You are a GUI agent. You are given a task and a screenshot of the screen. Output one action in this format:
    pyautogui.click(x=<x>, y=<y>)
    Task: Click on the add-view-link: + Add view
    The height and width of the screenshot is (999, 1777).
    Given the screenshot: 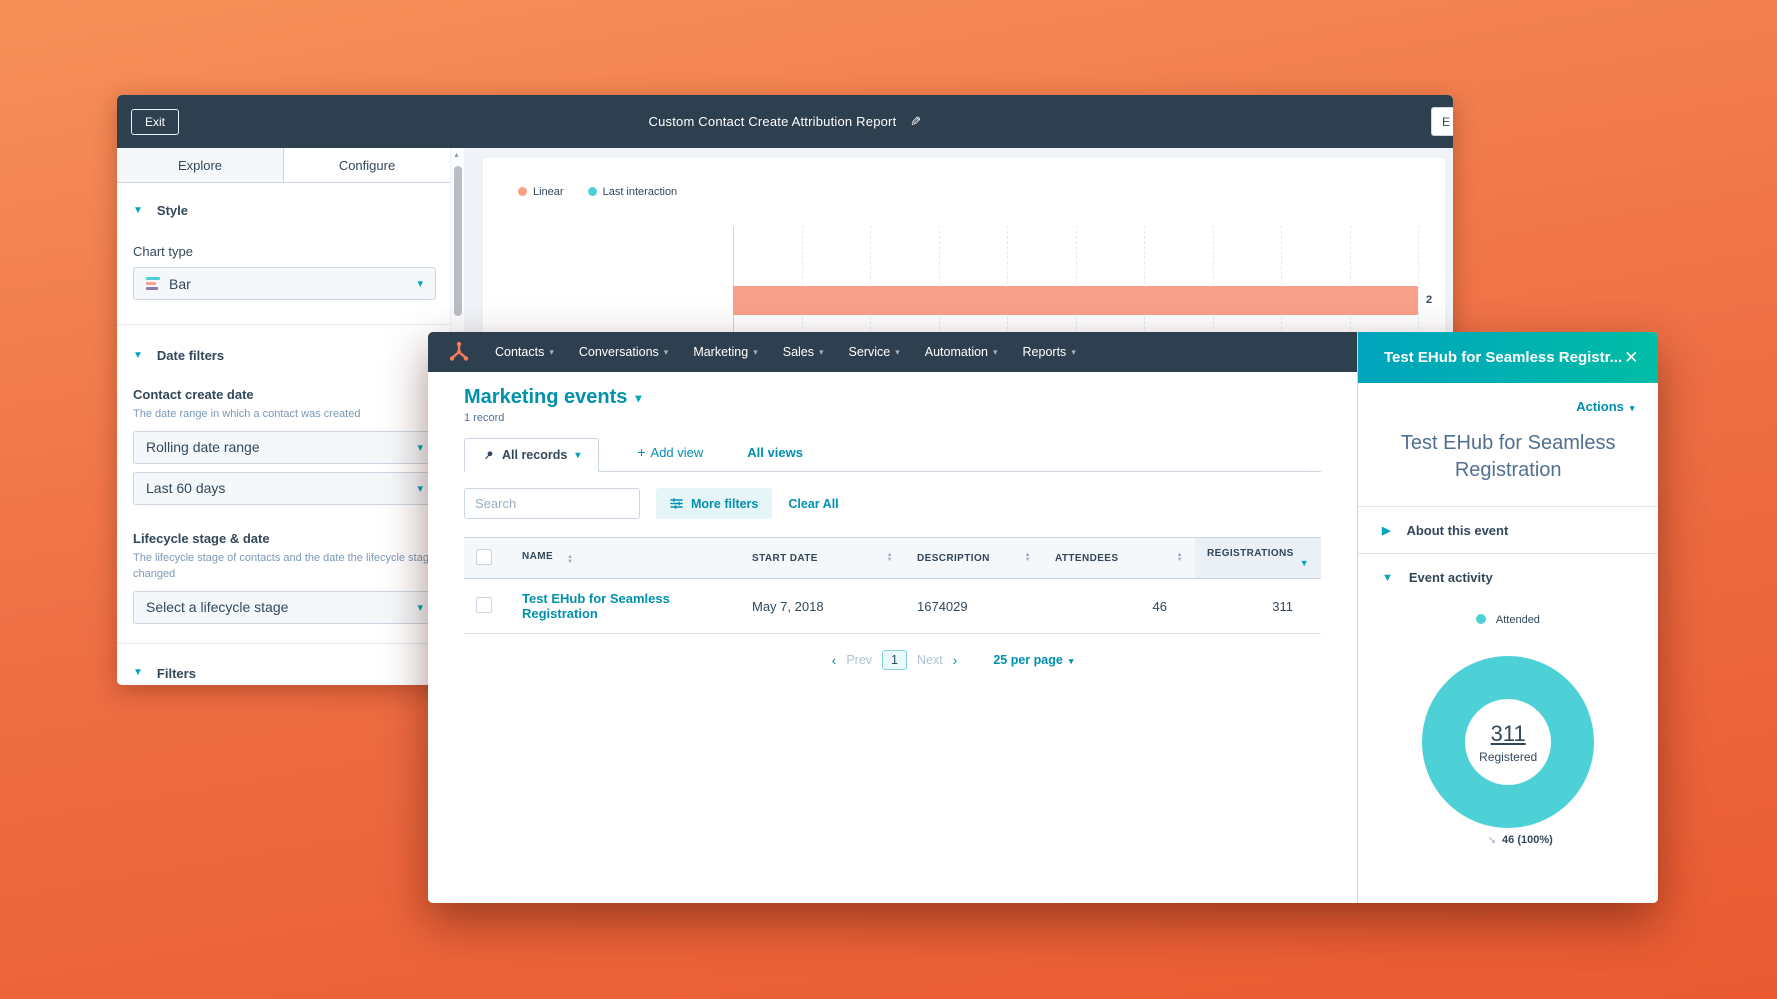 What is the action you would take?
    pyautogui.click(x=670, y=452)
    